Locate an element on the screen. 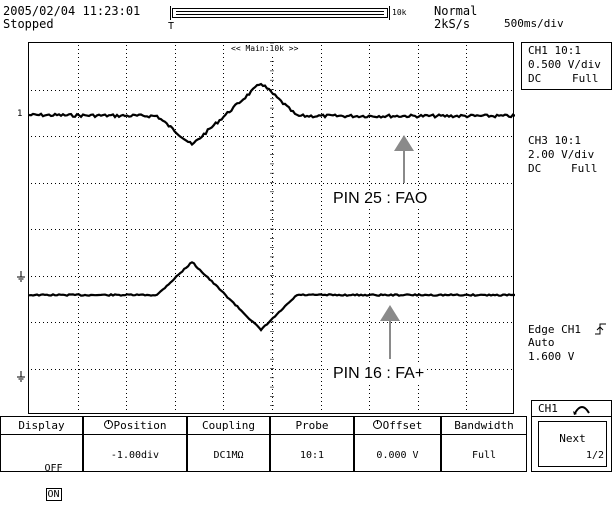 This screenshot has height=514, width=612. record-bar-right-cap is located at coordinates (388, 13).